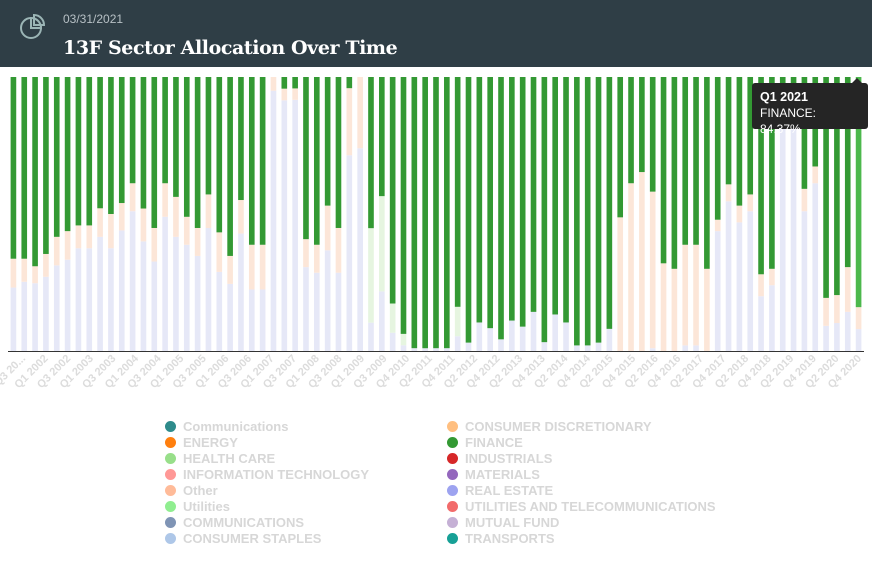 Image resolution: width=876 pixels, height=564 pixels. What do you see at coordinates (392, 190) in the screenshot?
I see `bar-finance-q2-2010` at bounding box center [392, 190].